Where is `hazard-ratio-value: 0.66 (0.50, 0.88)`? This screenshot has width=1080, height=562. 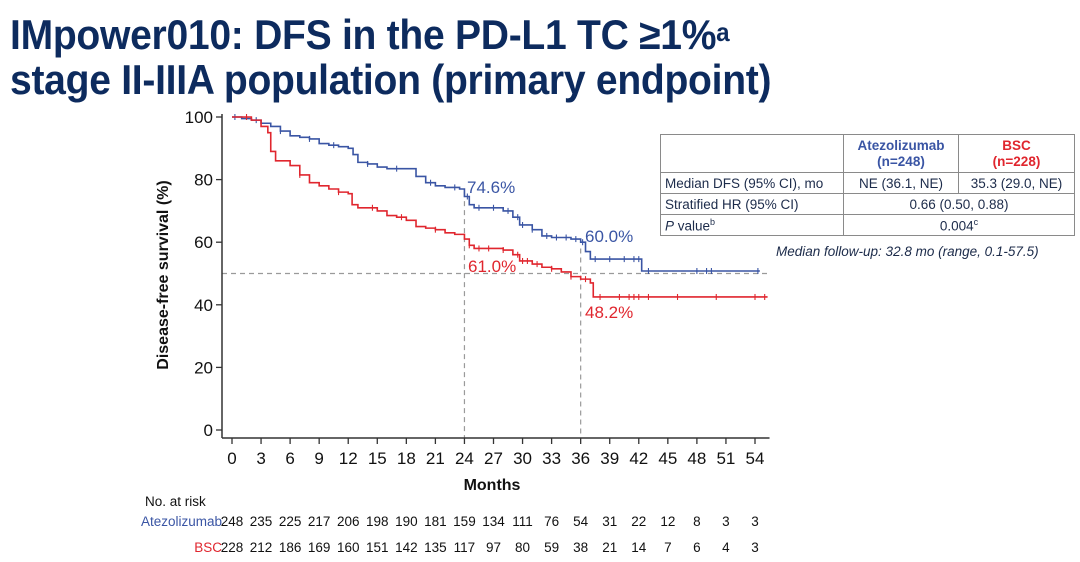 hazard-ratio-value: 0.66 (0.50, 0.88) is located at coordinates (959, 204).